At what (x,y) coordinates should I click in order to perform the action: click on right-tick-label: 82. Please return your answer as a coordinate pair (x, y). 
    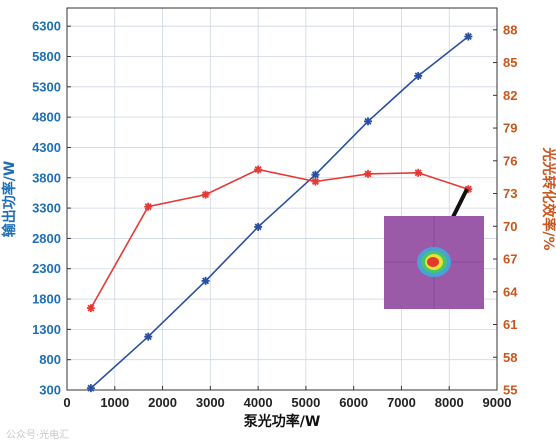
    Looking at the image, I should click on (510, 95).